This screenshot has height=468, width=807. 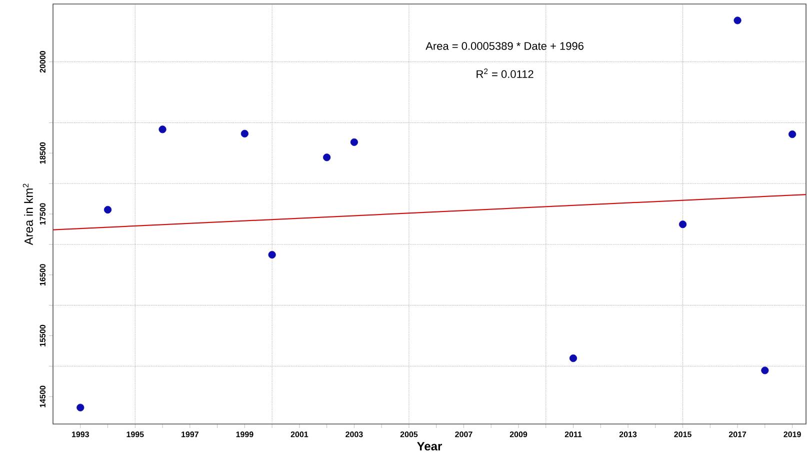 I want to click on y-tick-label: 16500, so click(x=43, y=275).